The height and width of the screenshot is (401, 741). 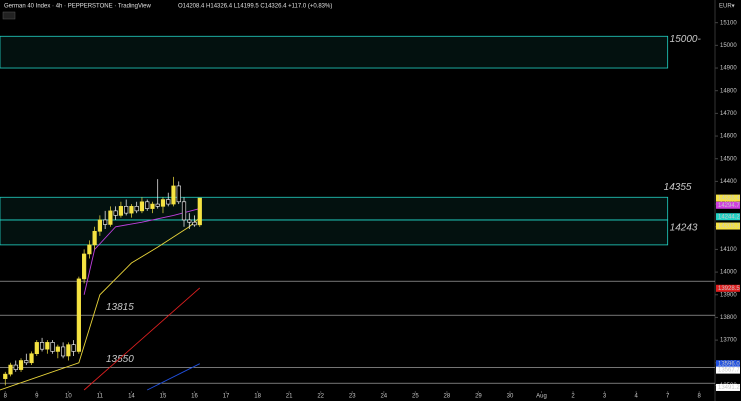 I want to click on y-tick-label: 14000, so click(x=728, y=273).